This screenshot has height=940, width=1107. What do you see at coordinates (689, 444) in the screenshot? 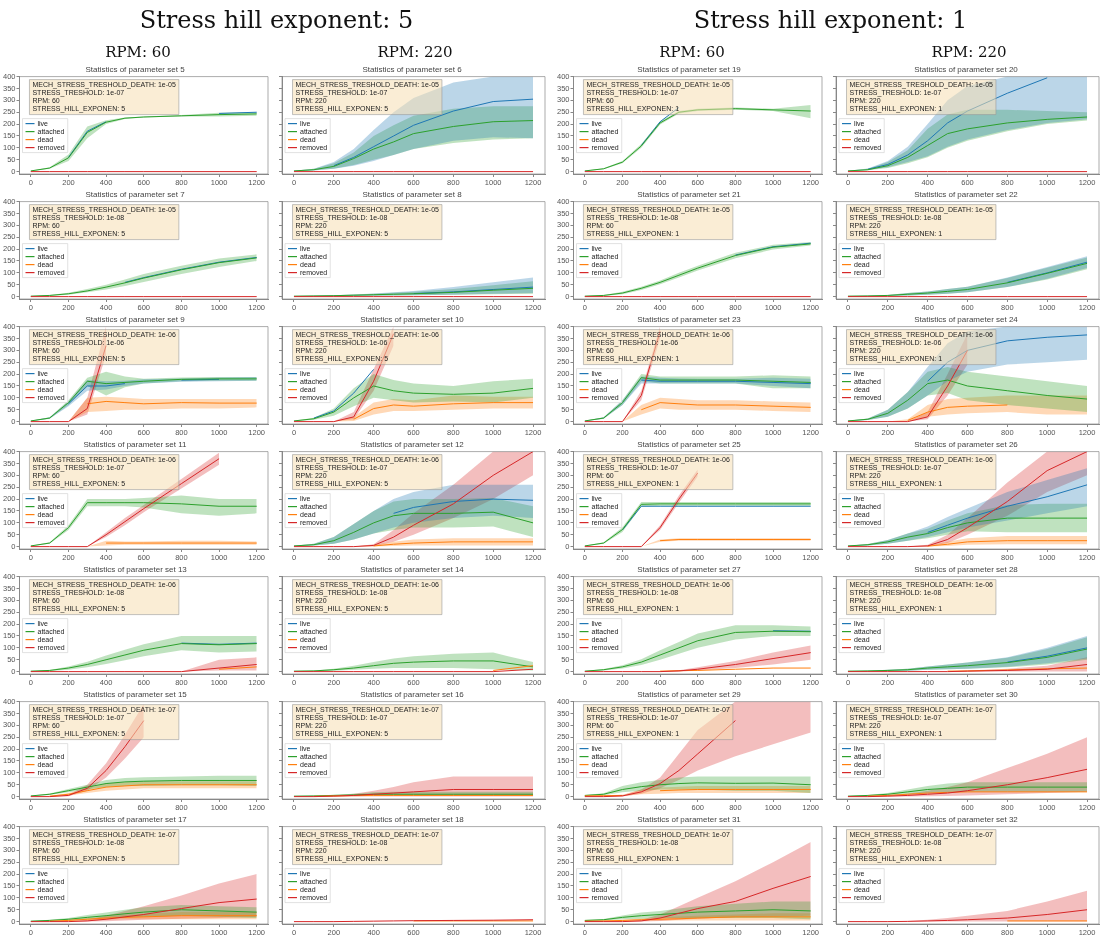
I see `chart-title: Statistics of parameter set 25` at bounding box center [689, 444].